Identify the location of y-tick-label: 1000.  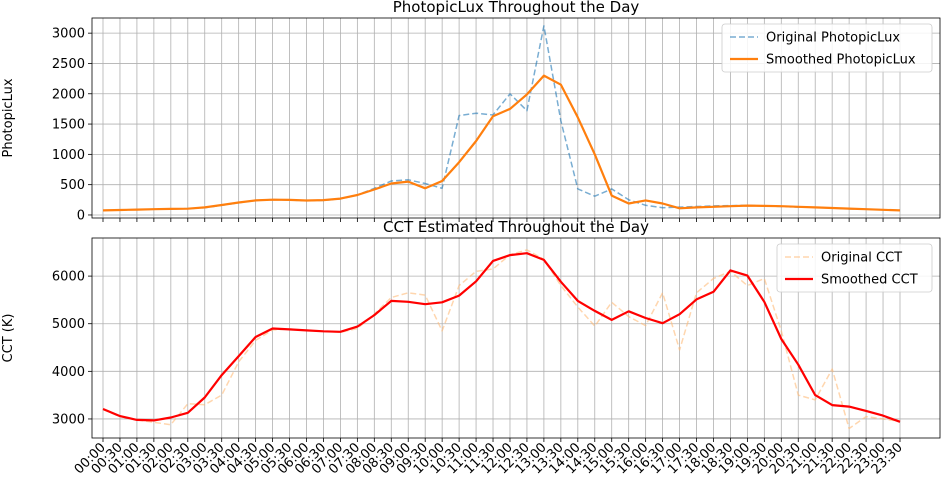
(68, 155).